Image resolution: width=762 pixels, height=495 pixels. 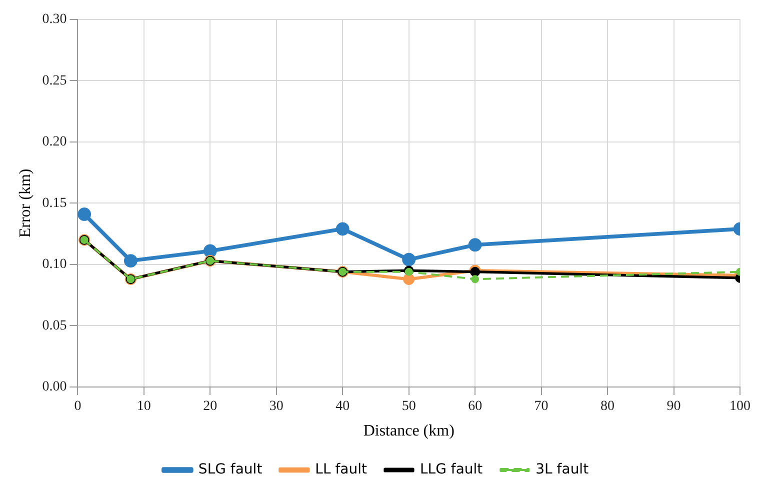 I want to click on y-tick-label: 0.00, so click(x=54, y=387).